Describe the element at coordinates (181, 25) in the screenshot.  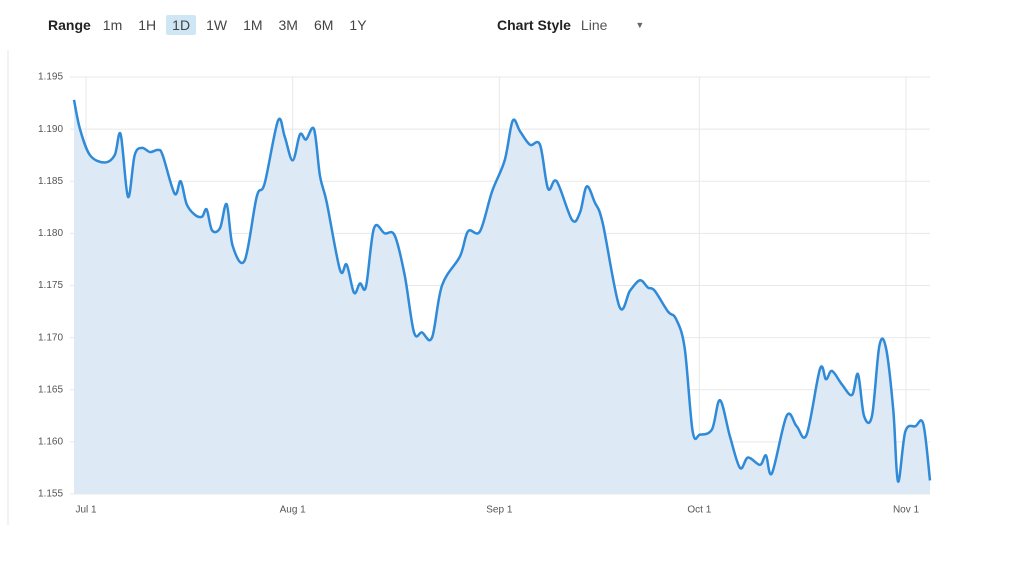
I see `range-option: 1D` at that location.